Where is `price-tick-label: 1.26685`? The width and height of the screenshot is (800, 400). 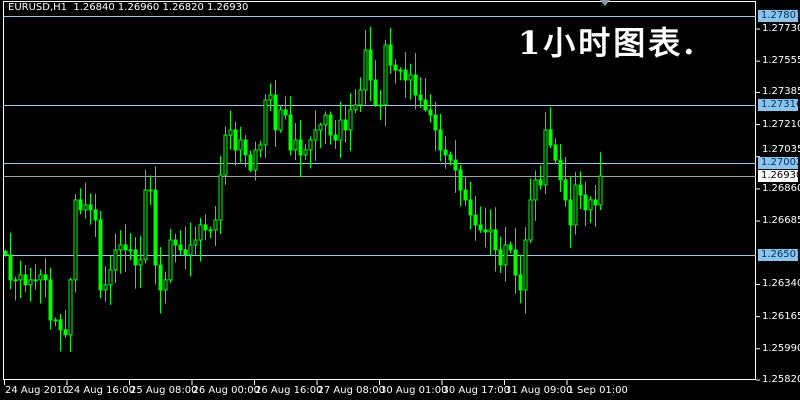
price-tick-label: 1.26685 is located at coordinates (781, 221).